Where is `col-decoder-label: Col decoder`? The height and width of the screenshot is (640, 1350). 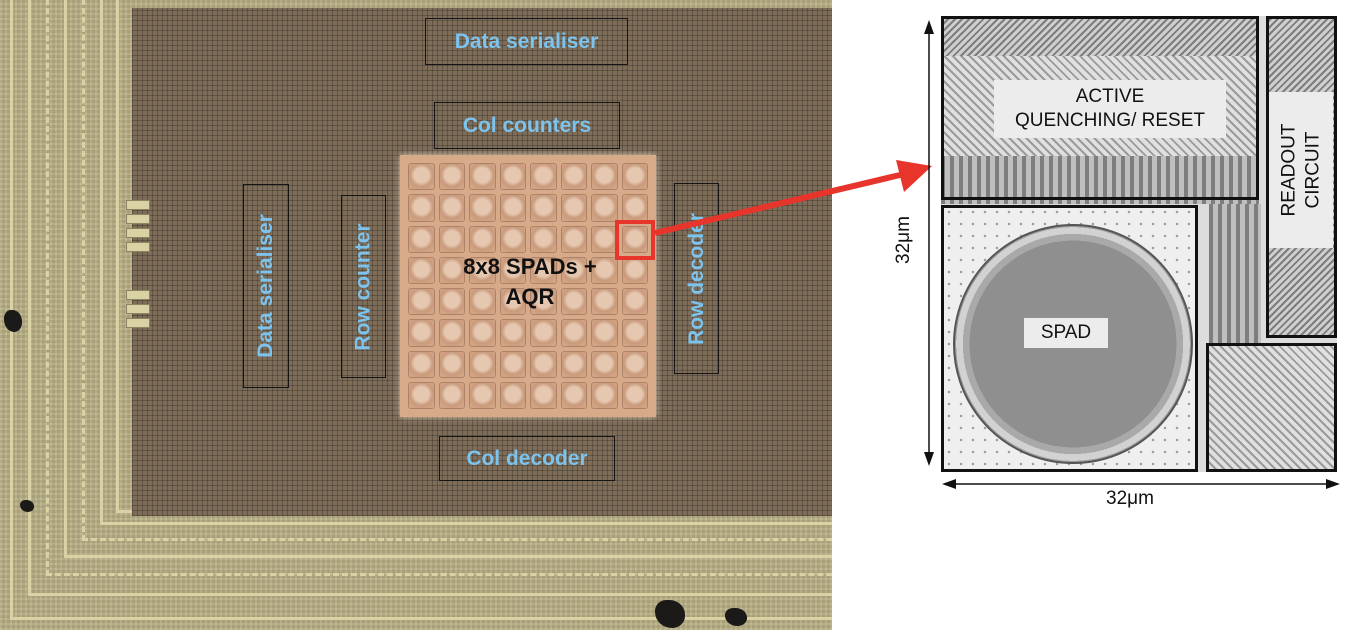 col-decoder-label: Col decoder is located at coordinates (527, 458).